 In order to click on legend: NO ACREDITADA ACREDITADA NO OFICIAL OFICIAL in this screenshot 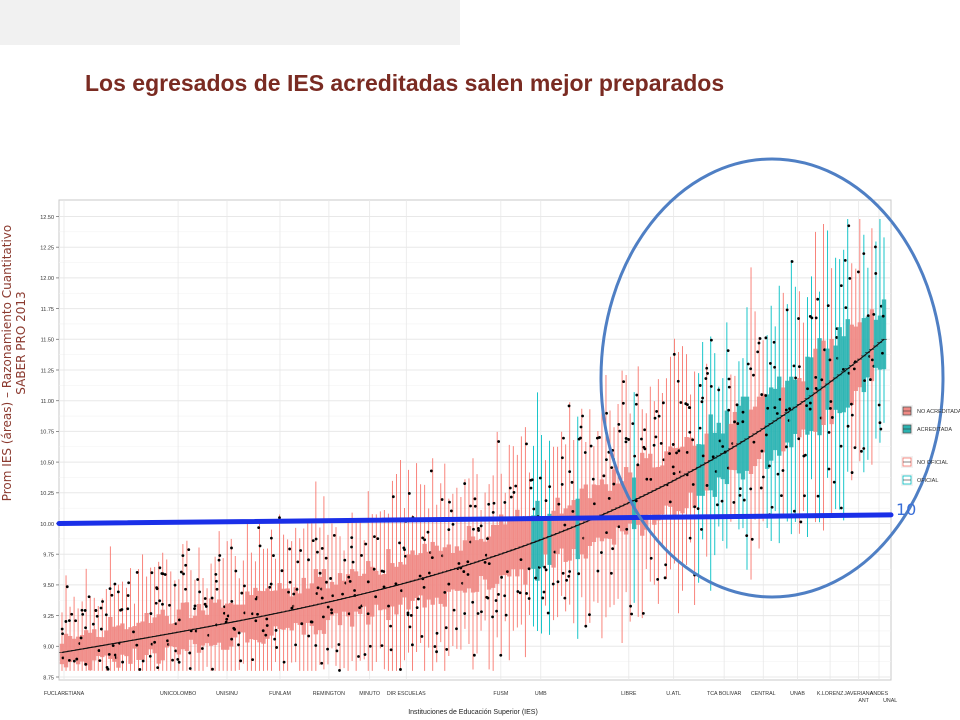, I will do `click(930, 445)`.